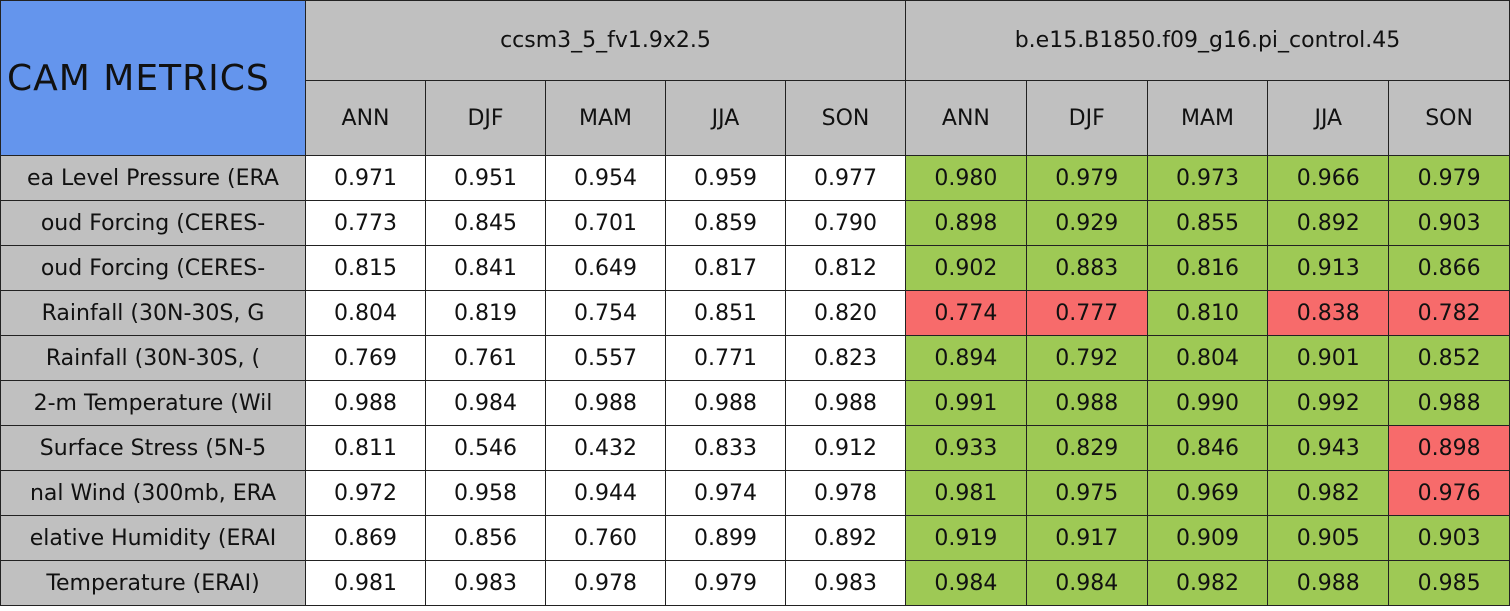 This screenshot has width=1510, height=611. I want to click on value-cell: 0.777, so click(1086, 313).